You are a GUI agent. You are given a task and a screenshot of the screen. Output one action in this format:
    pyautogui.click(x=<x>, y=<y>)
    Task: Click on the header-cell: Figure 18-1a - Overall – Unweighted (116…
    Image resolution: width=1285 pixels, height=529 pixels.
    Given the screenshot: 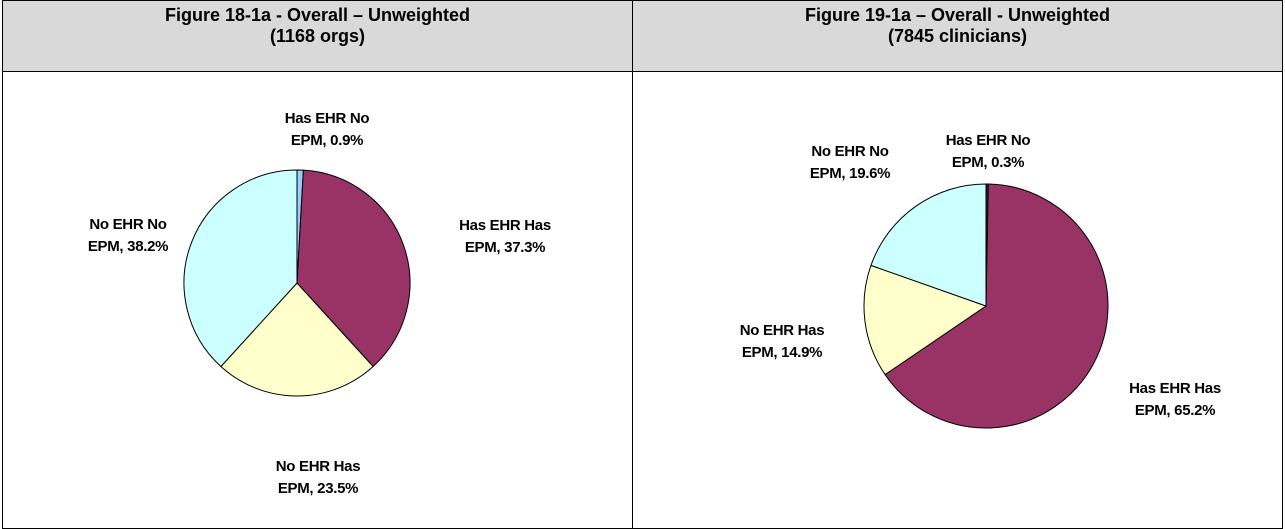 What is the action you would take?
    pyautogui.click(x=317, y=36)
    